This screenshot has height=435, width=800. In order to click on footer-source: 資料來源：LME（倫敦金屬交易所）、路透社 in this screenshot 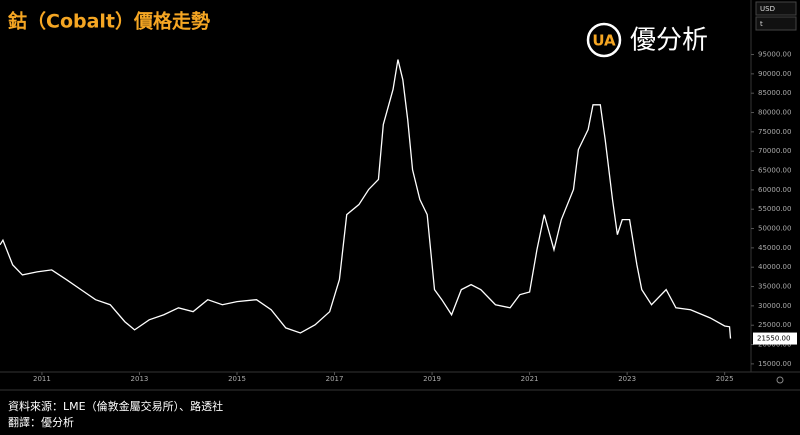, I will do `click(115, 406)`.